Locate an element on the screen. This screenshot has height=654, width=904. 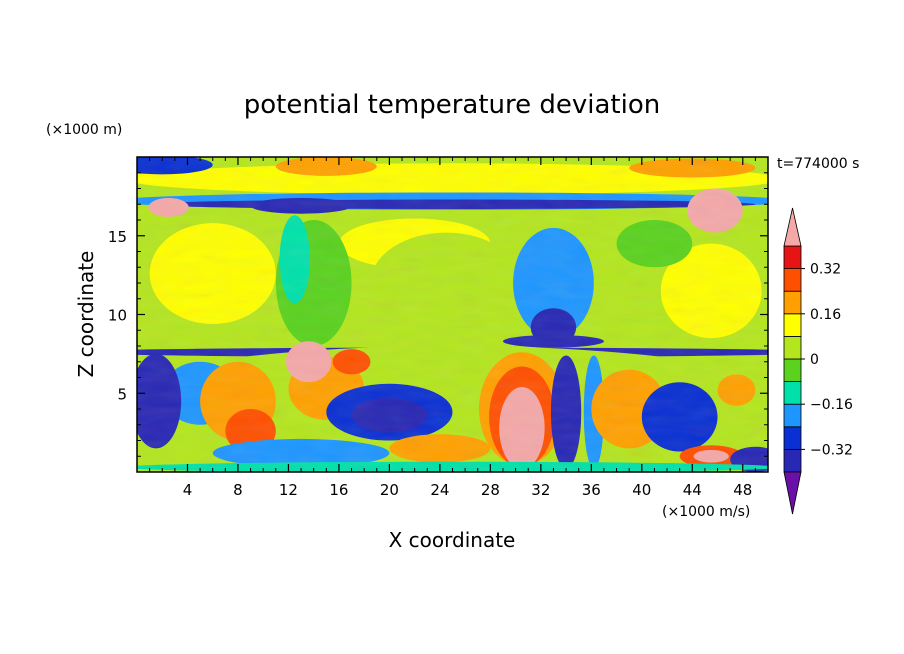
x-tick-label: 44 is located at coordinates (692, 490).